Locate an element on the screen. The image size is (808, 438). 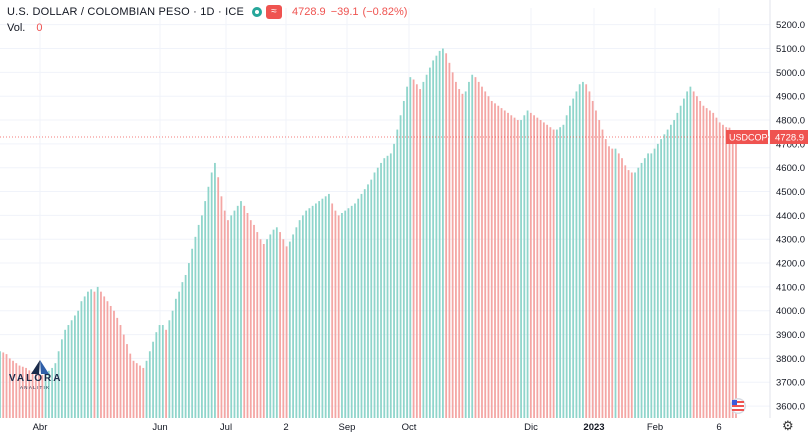
x-tick-label: Jun is located at coordinates (159, 427).